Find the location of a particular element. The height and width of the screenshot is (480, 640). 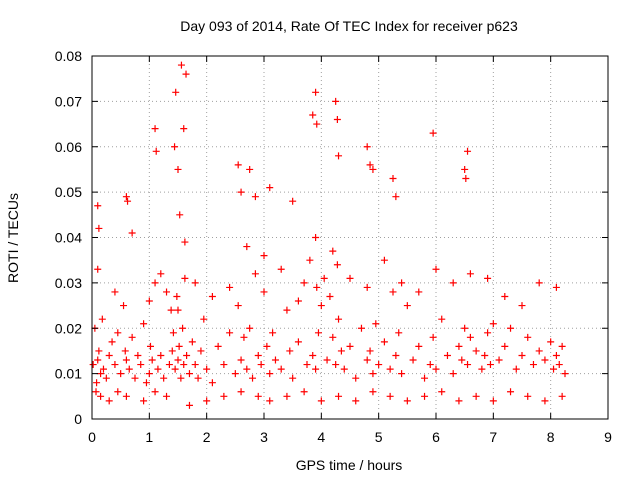

y-tick-label: 0.07 is located at coordinates (68, 101).